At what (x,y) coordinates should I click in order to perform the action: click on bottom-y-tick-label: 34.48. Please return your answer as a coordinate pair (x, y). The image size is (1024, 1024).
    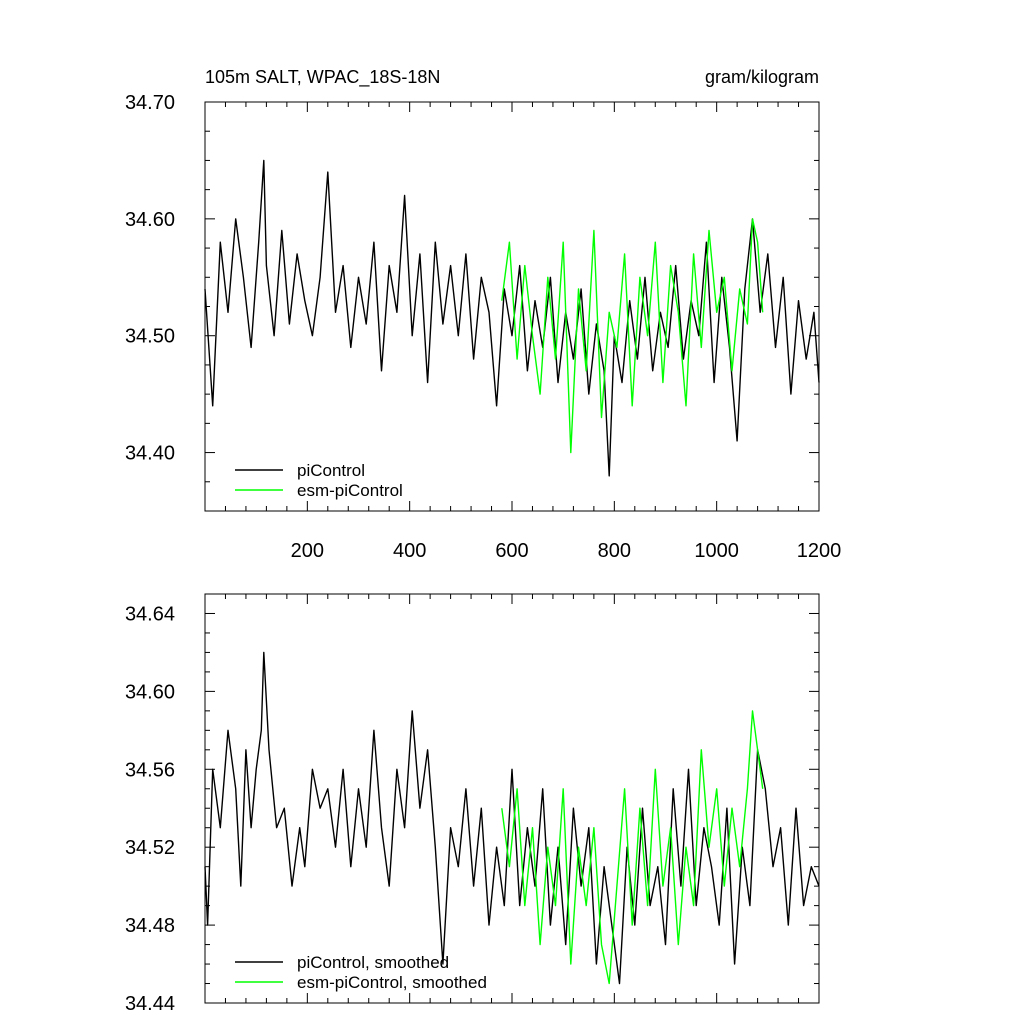
    Looking at the image, I should click on (150, 926).